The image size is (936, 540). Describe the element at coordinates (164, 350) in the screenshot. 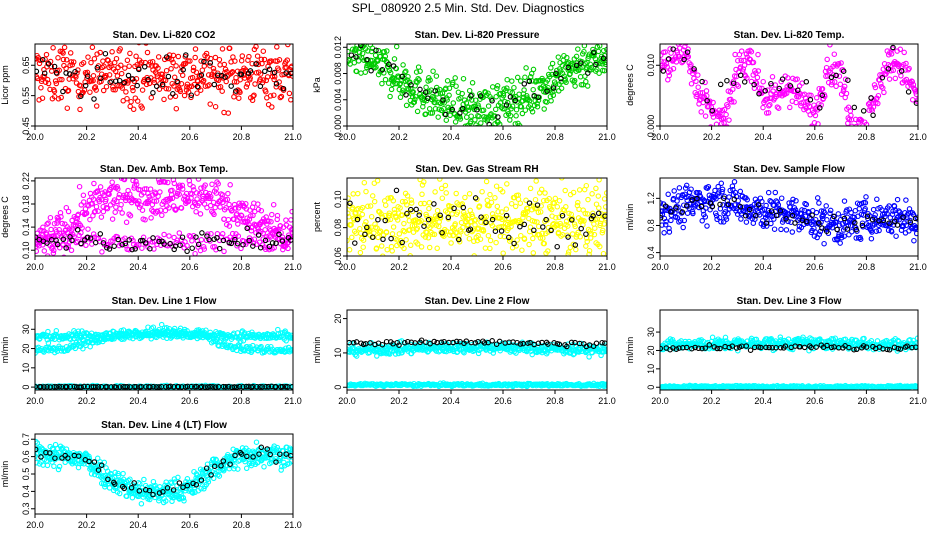

I see `plot-frame` at that location.